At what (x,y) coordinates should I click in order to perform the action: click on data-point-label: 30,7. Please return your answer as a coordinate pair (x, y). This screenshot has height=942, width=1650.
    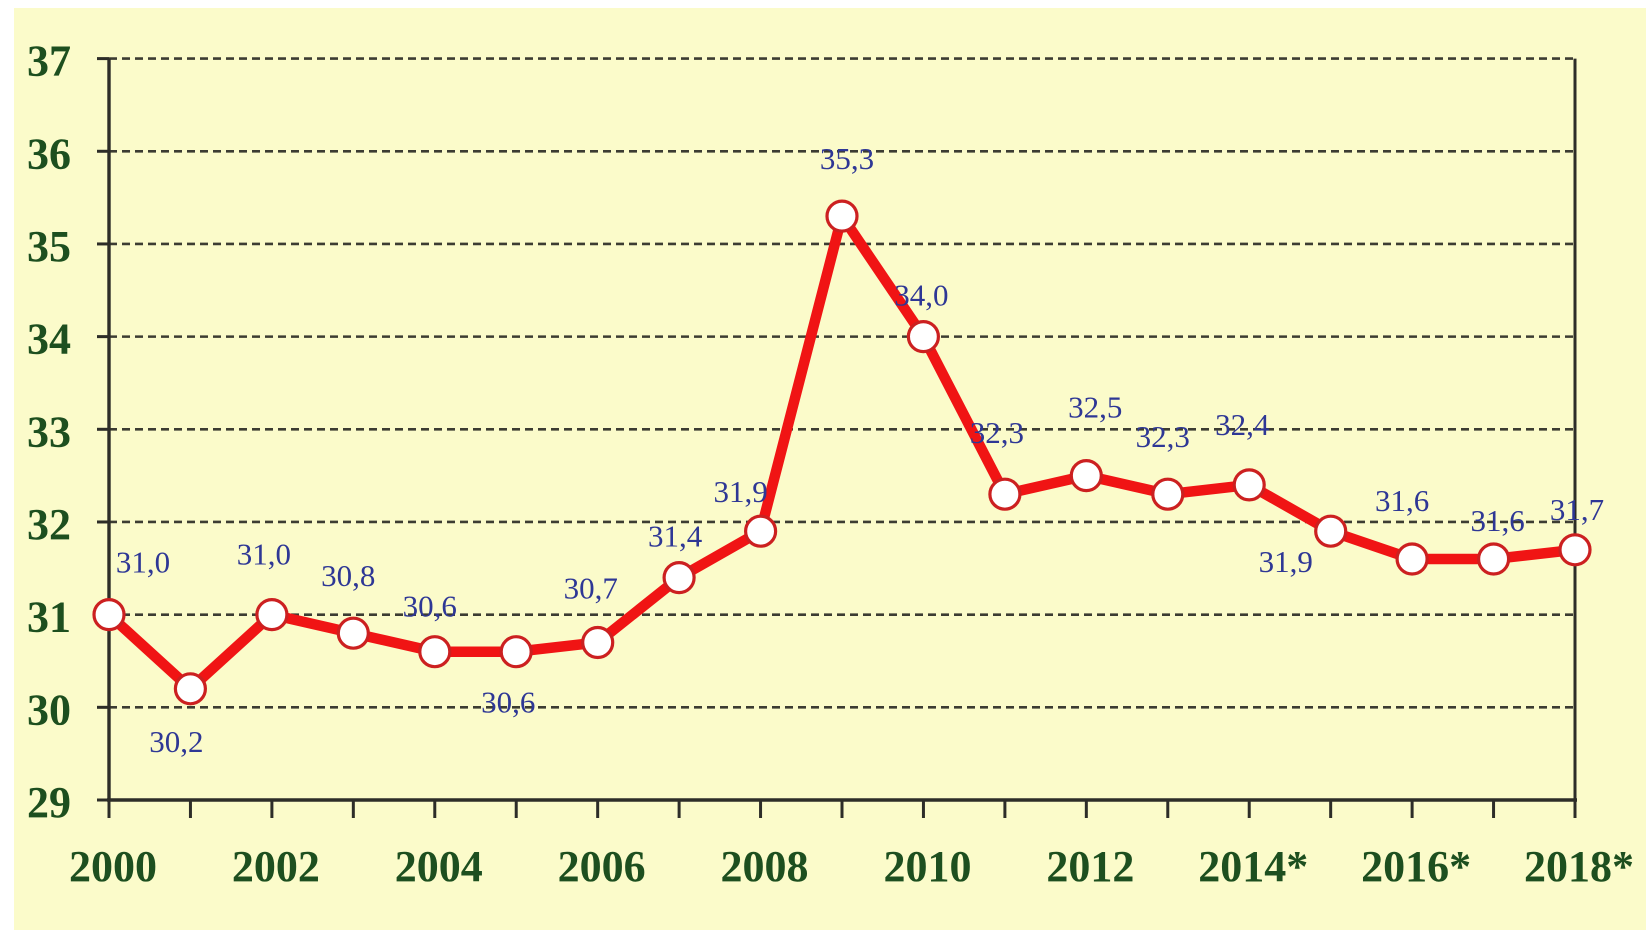
    Looking at the image, I should click on (591, 588).